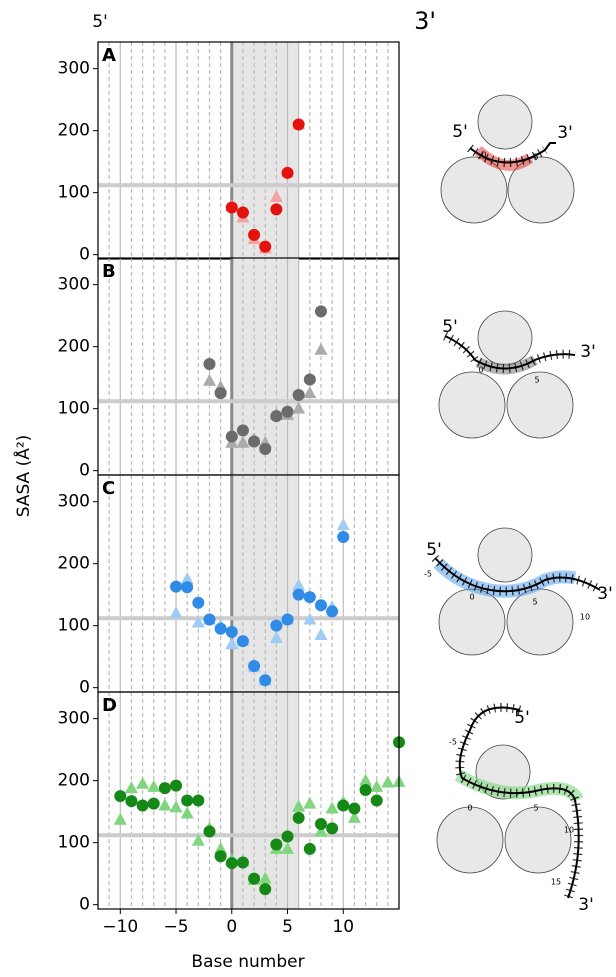 This screenshot has width=616, height=977. I want to click on strand-end-label: 5', so click(450, 327).